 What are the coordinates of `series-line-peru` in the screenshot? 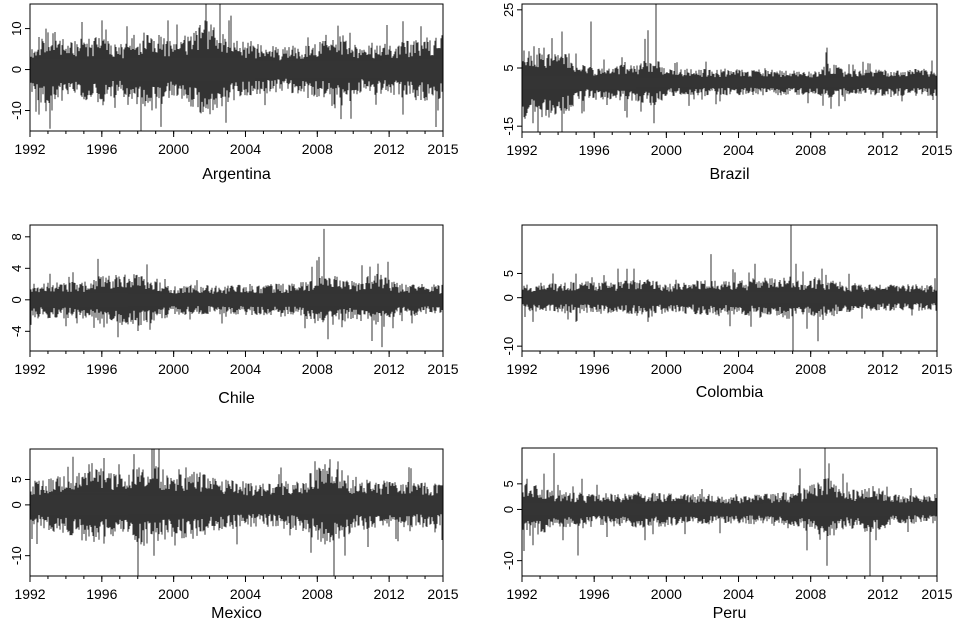 It's located at (729, 512).